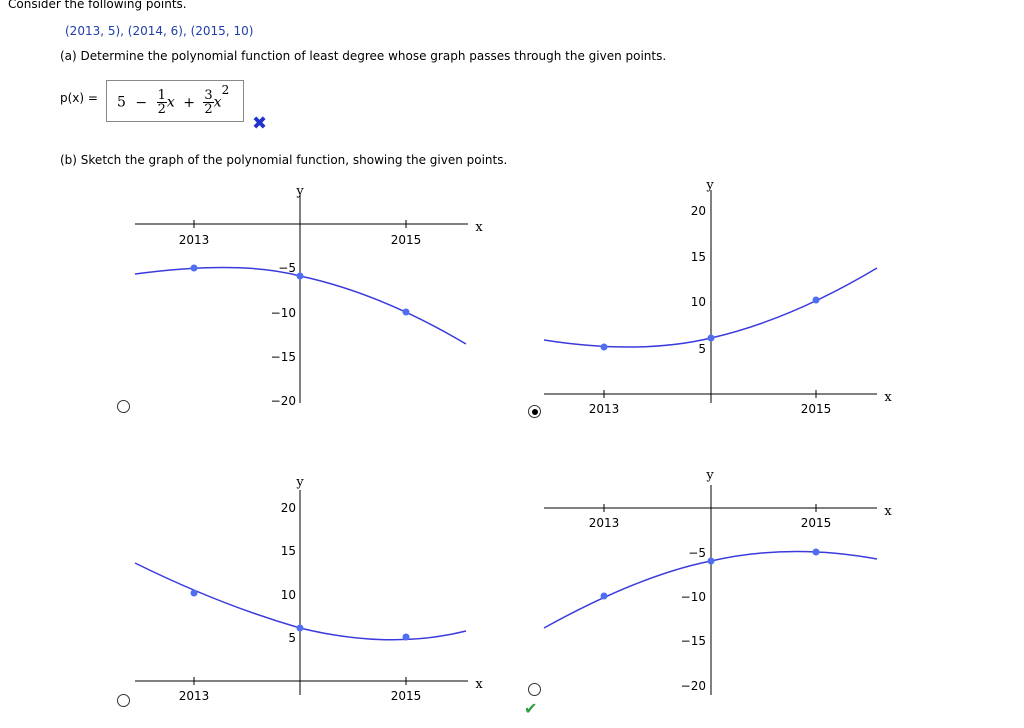 The width and height of the screenshot is (1024, 728). I want to click on graph3-xtick-2013: 2013, so click(194, 696).